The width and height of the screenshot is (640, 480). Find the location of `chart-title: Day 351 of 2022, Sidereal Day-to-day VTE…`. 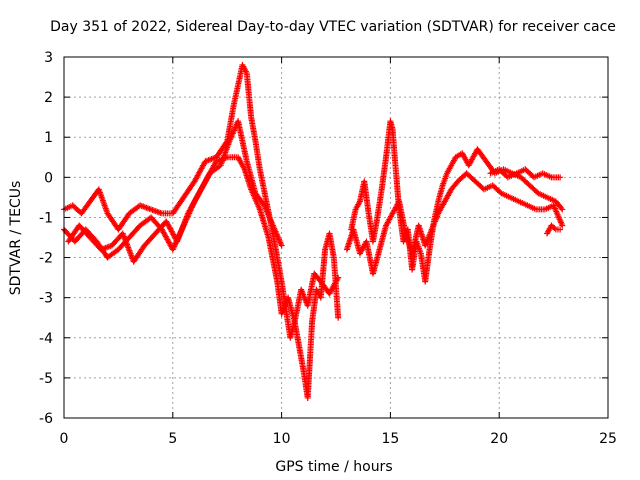

chart-title: Day 351 of 2022, Sidereal Day-to-day VTE… is located at coordinates (333, 27).